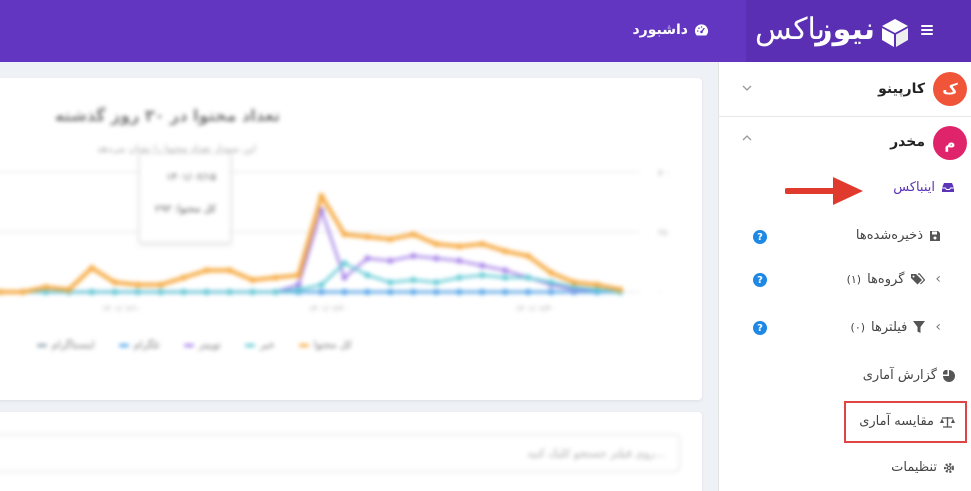 This screenshot has width=971, height=491. I want to click on chevron-down-icon, so click(747, 88).